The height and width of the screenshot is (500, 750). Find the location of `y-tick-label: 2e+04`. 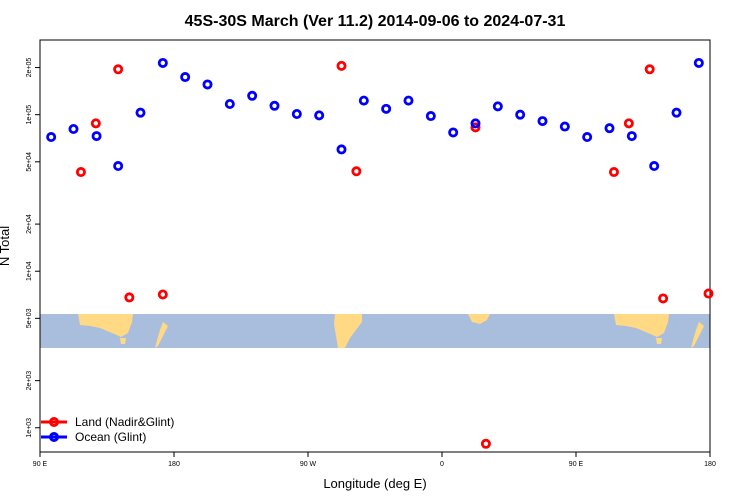

y-tick-label: 2e+04 is located at coordinates (29, 224).